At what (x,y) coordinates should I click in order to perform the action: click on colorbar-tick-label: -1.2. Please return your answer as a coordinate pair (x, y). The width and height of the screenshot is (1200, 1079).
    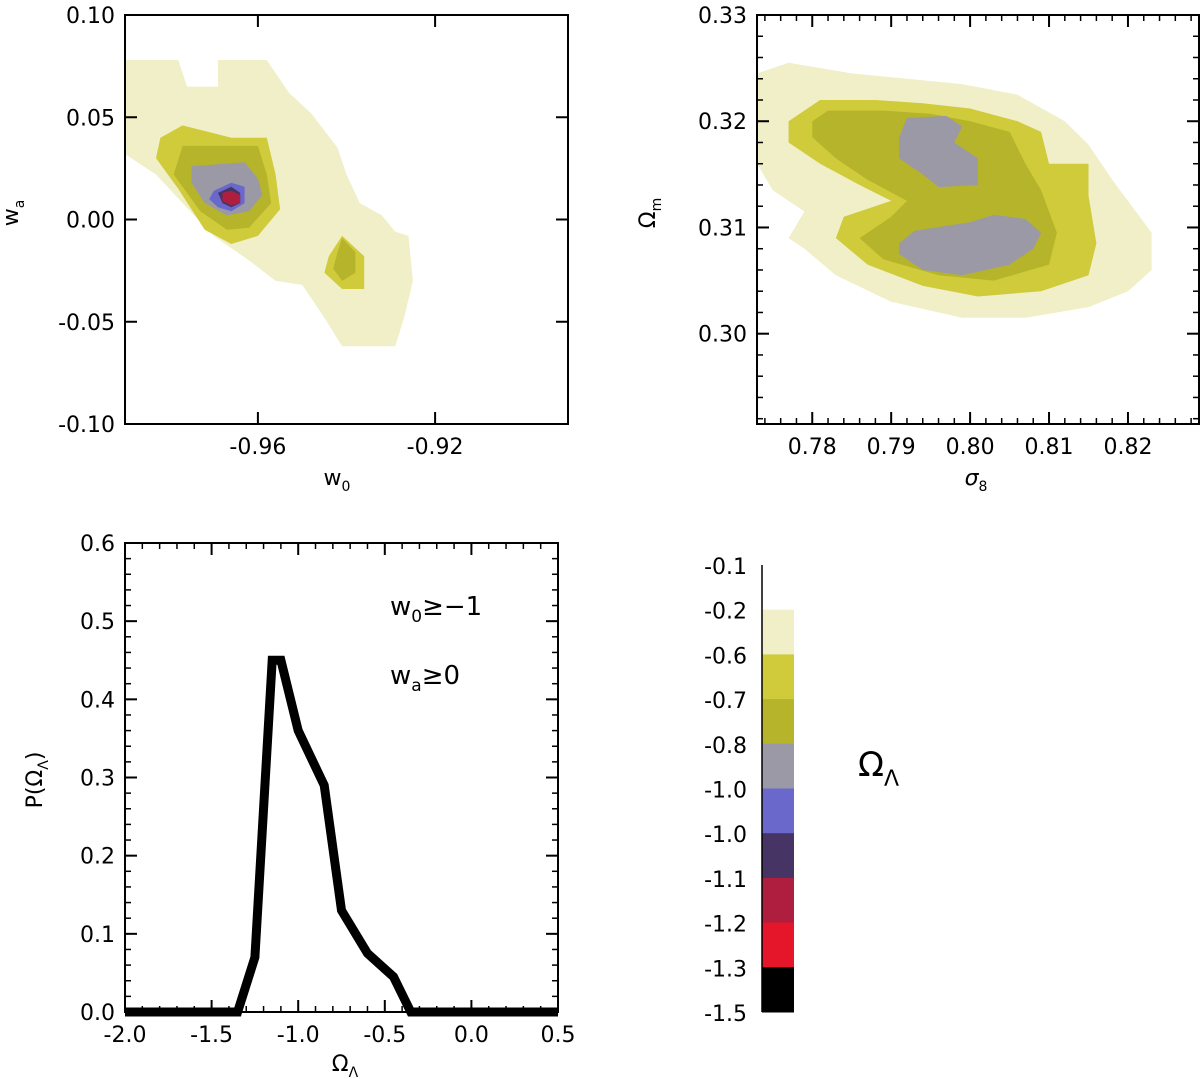
    Looking at the image, I should click on (725, 925).